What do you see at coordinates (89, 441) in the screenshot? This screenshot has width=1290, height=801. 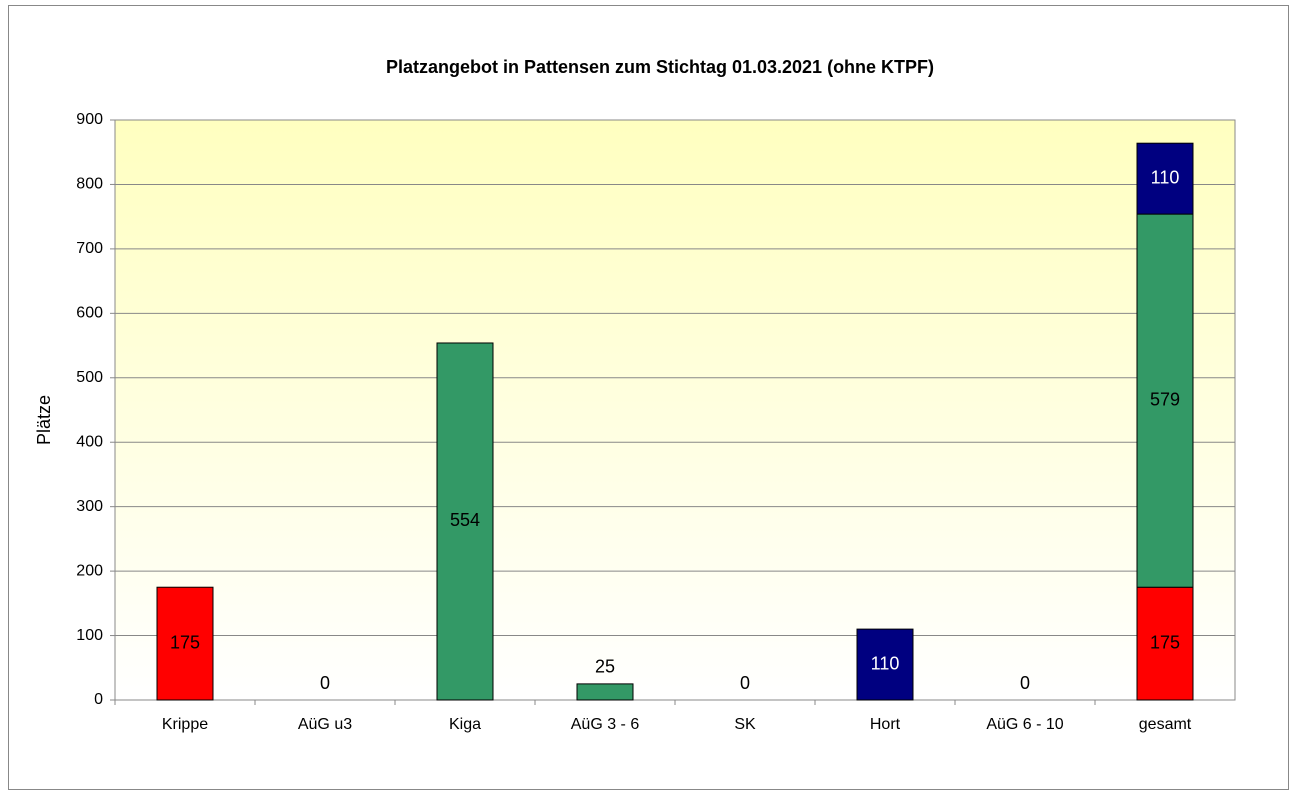 I see `y-tick-label: 400` at bounding box center [89, 441].